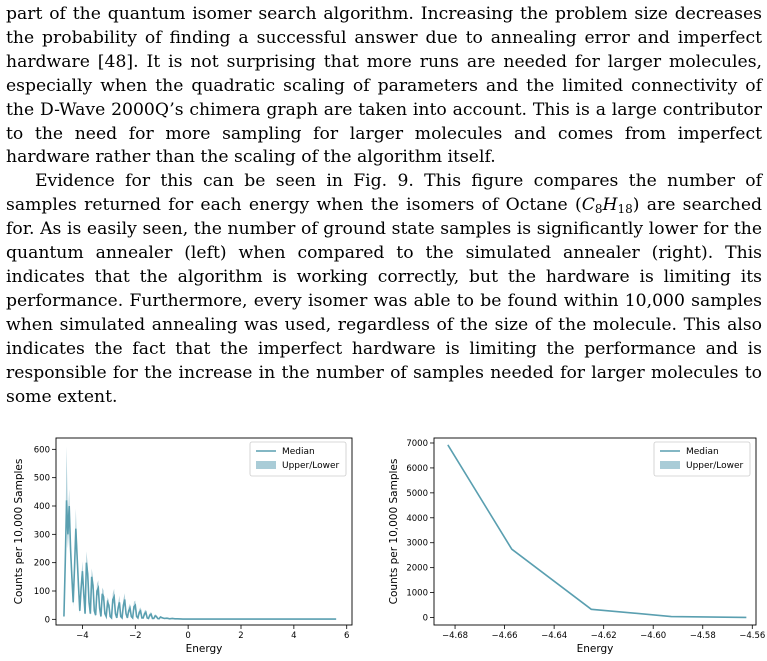  What do you see at coordinates (417, 469) in the screenshot?
I see `y-tick-label: 6000` at bounding box center [417, 469].